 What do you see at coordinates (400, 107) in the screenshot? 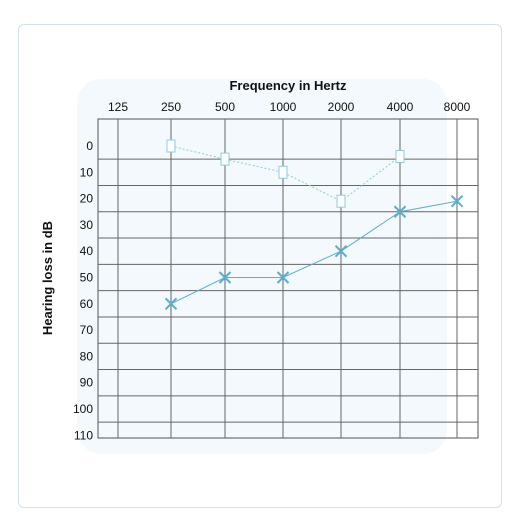
I see `x-tick-label: 4000` at bounding box center [400, 107].